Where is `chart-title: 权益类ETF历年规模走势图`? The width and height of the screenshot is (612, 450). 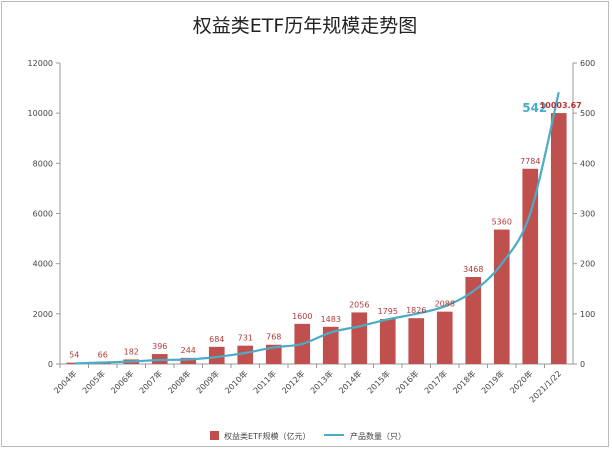
chart-title: 权益类ETF历年规模走势图 is located at coordinates (305, 26).